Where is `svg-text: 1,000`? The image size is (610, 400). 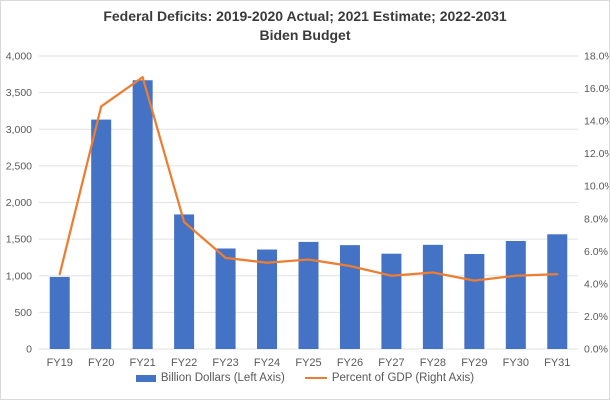 svg-text: 1,000 is located at coordinates (19, 276).